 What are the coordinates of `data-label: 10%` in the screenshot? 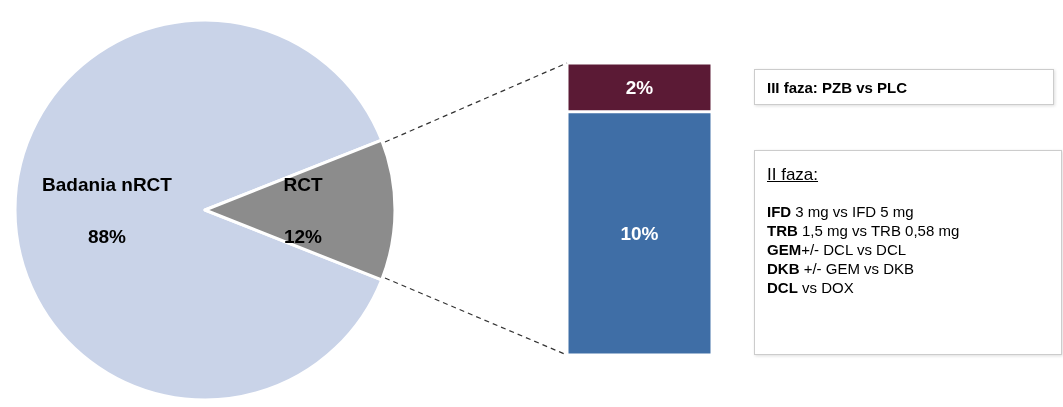 It's located at (639, 233).